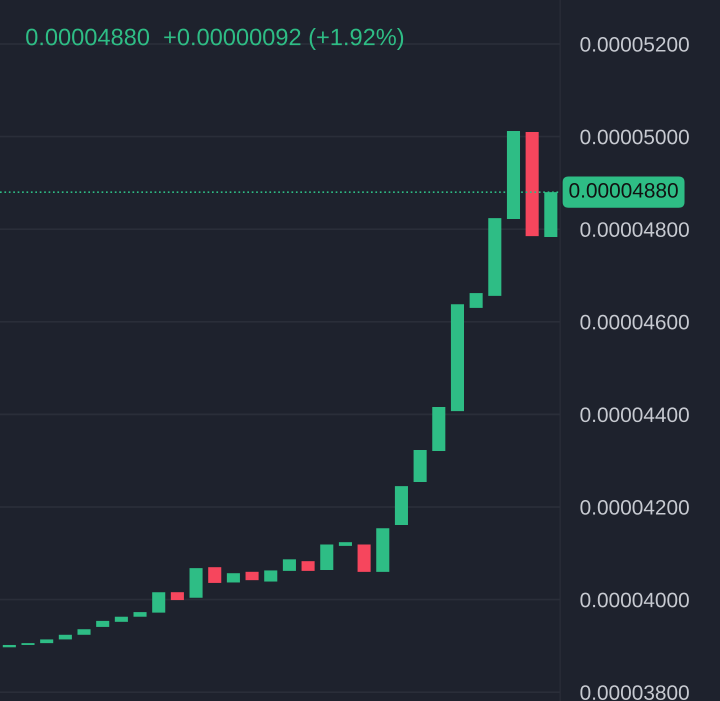 This screenshot has height=701, width=720. What do you see at coordinates (634, 414) in the screenshot?
I see `y-tick-label: 0.00004400` at bounding box center [634, 414].